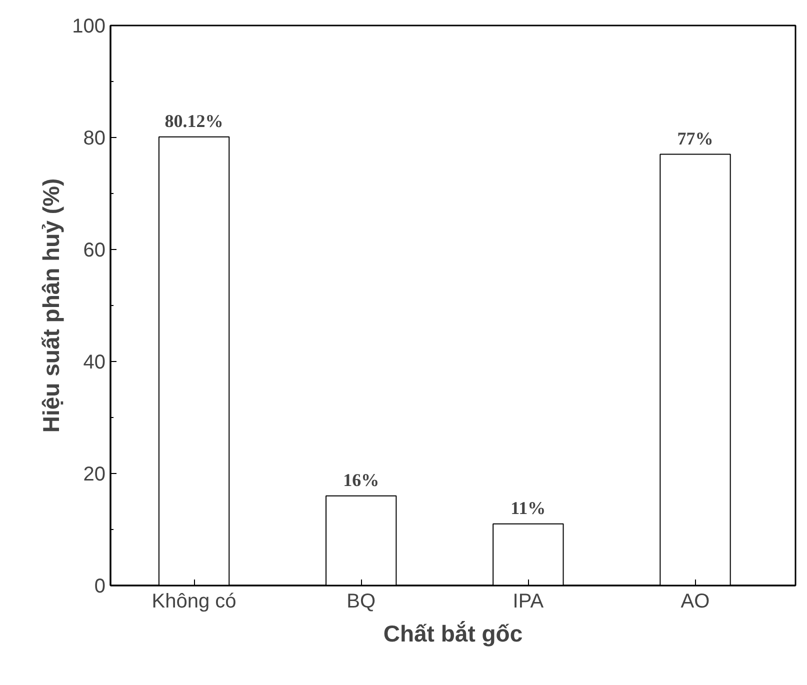 The image size is (807, 685). What do you see at coordinates (194, 120) in the screenshot?
I see `data-label: 80.12%` at bounding box center [194, 120].